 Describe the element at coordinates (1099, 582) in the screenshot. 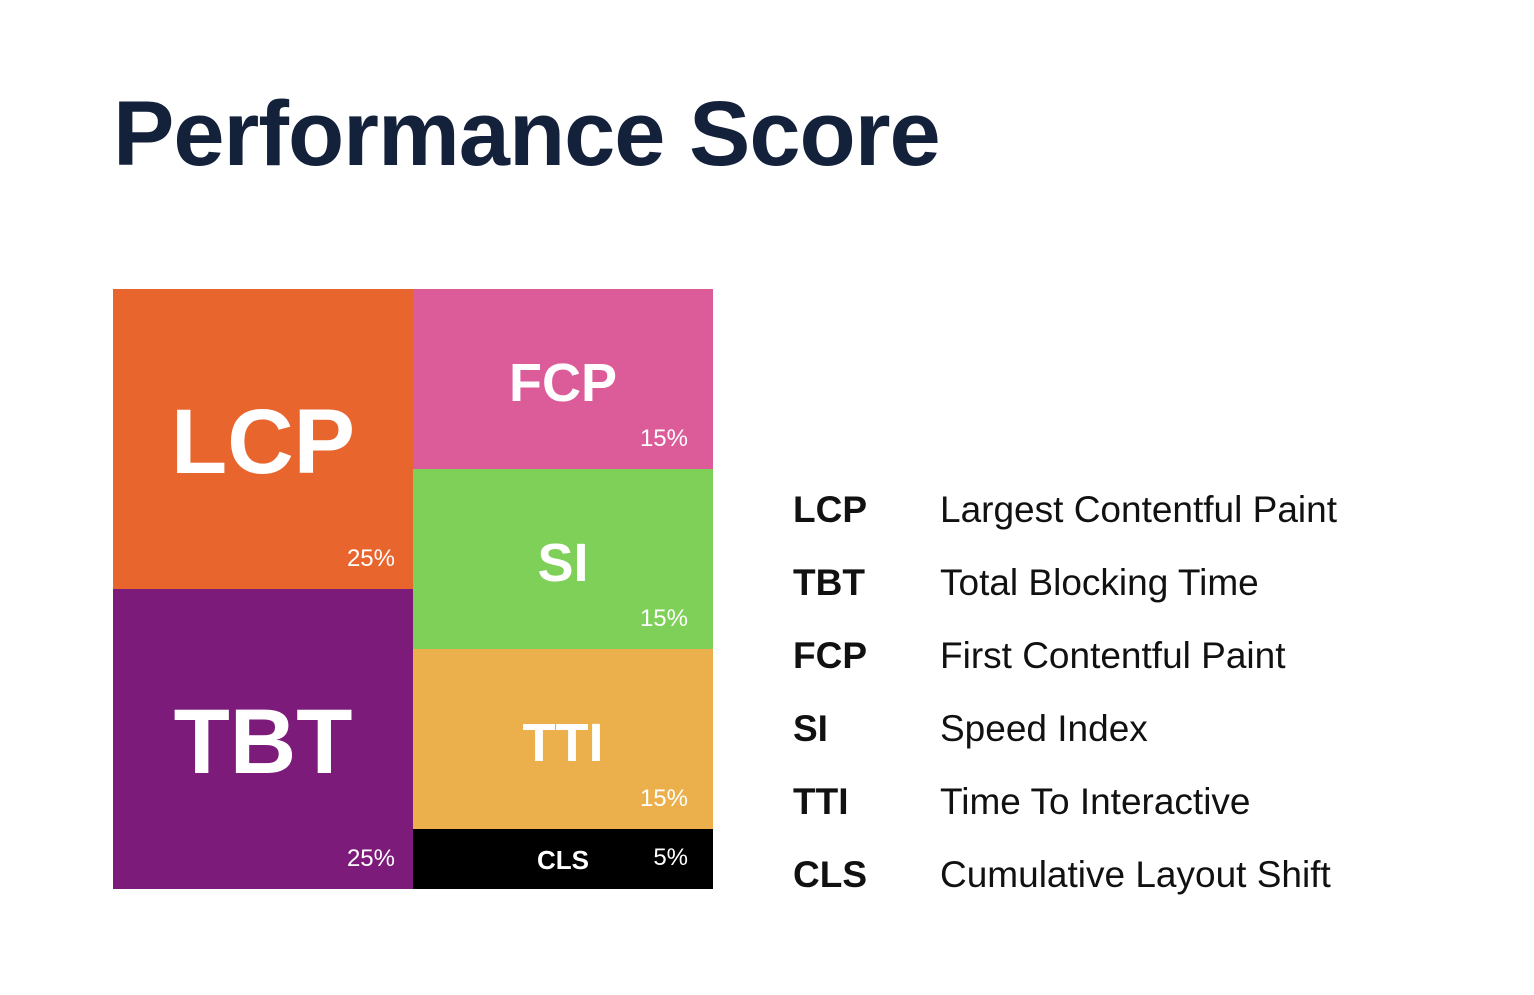

I see `legend-name: Total Blocking Time` at that location.